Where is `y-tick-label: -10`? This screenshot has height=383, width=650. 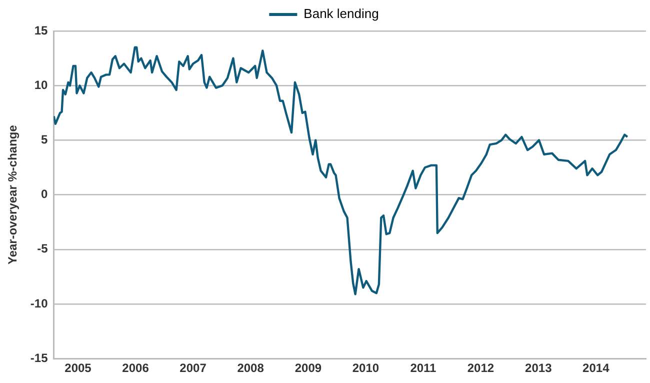 y-tick-label: -10 is located at coordinates (39, 303).